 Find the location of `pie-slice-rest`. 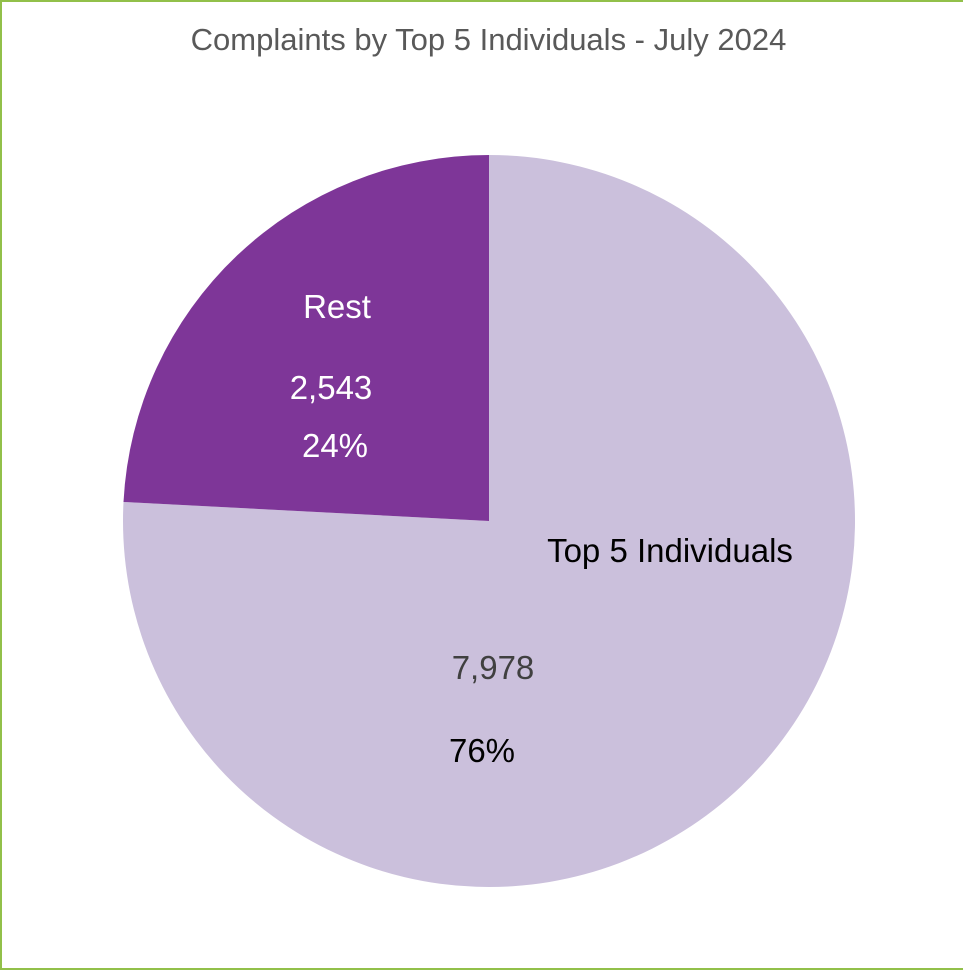

pie-slice-rest is located at coordinates (306, 338).